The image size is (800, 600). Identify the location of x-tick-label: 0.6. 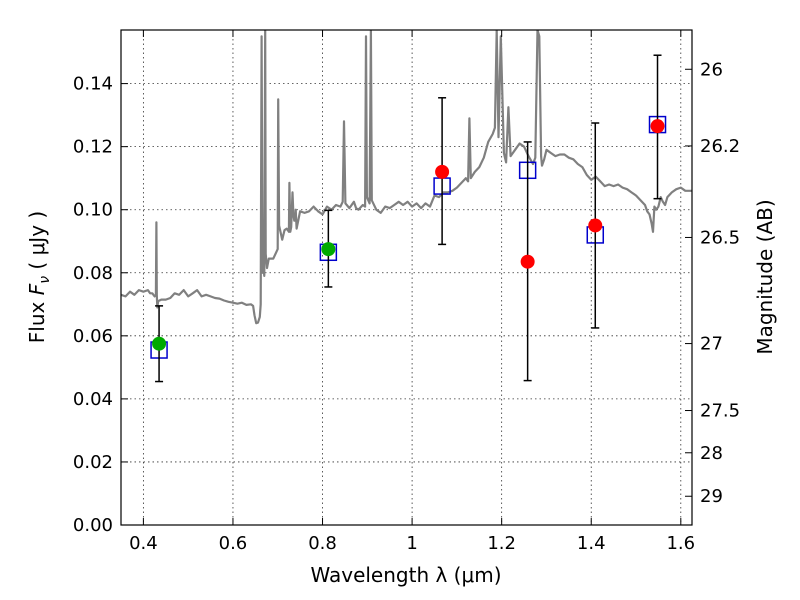
(233, 543).